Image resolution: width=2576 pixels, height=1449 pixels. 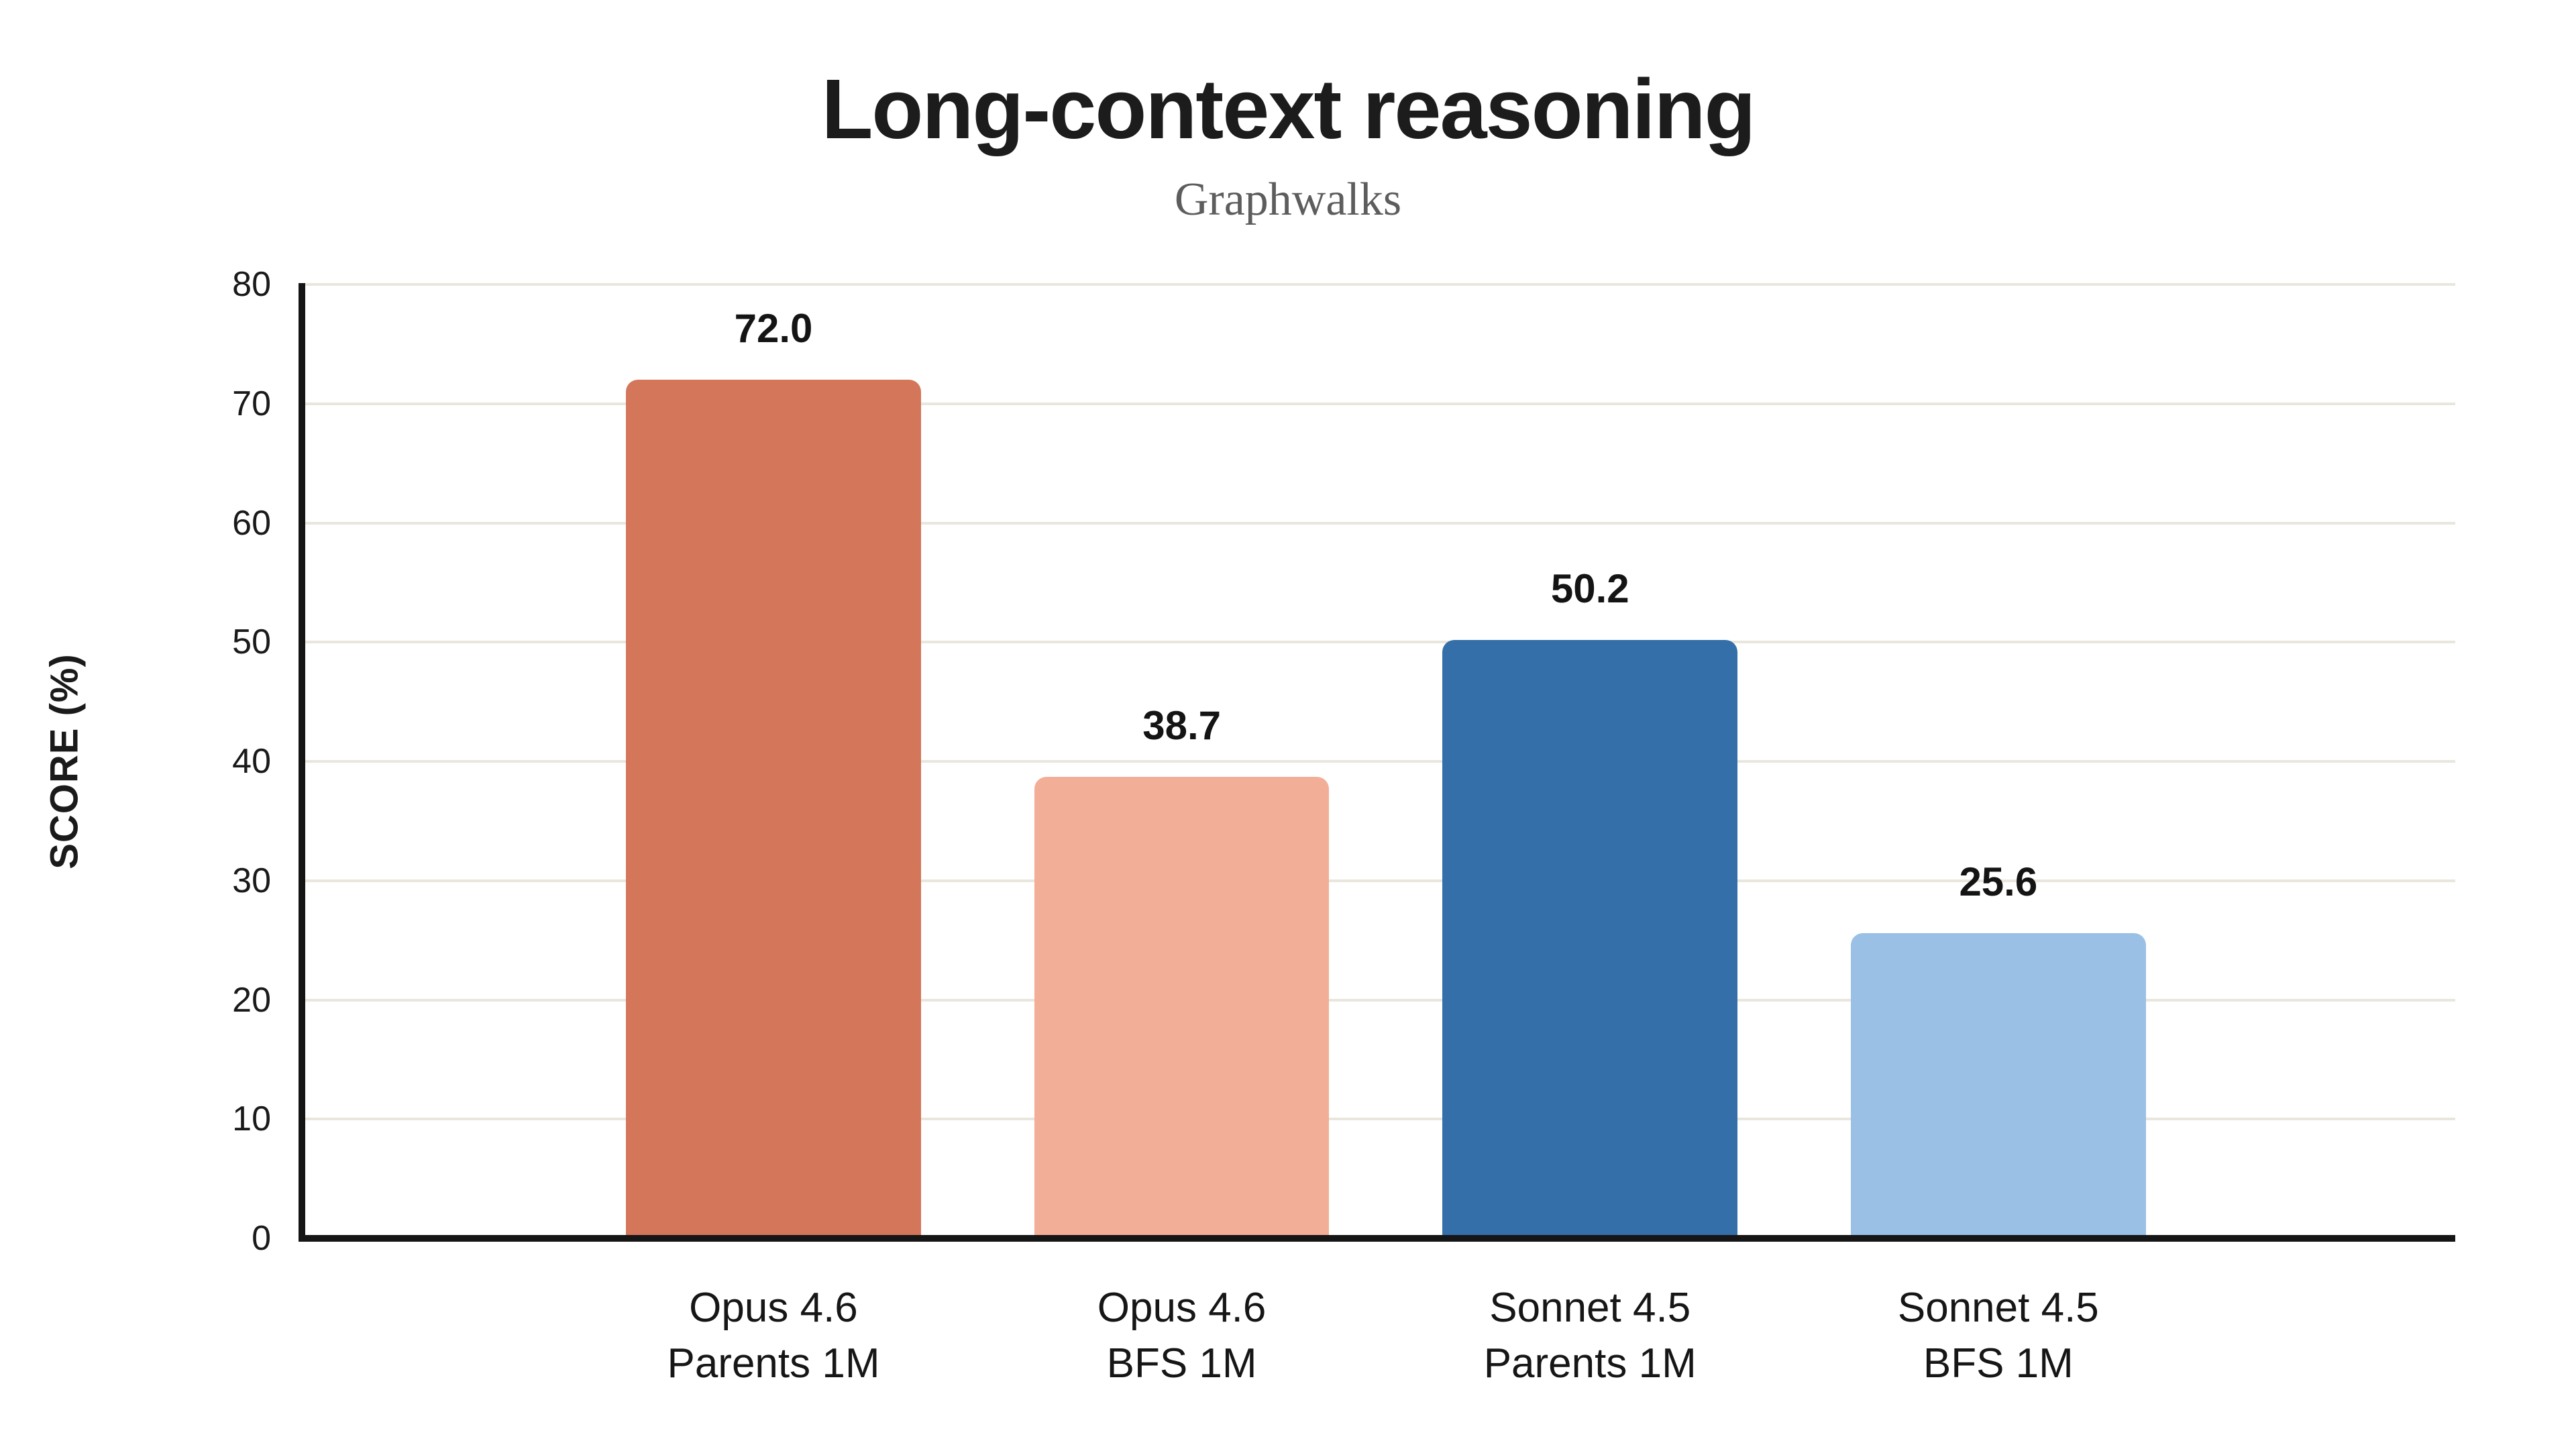 What do you see at coordinates (1288, 109) in the screenshot?
I see `chart-title: Long-context reasoning` at bounding box center [1288, 109].